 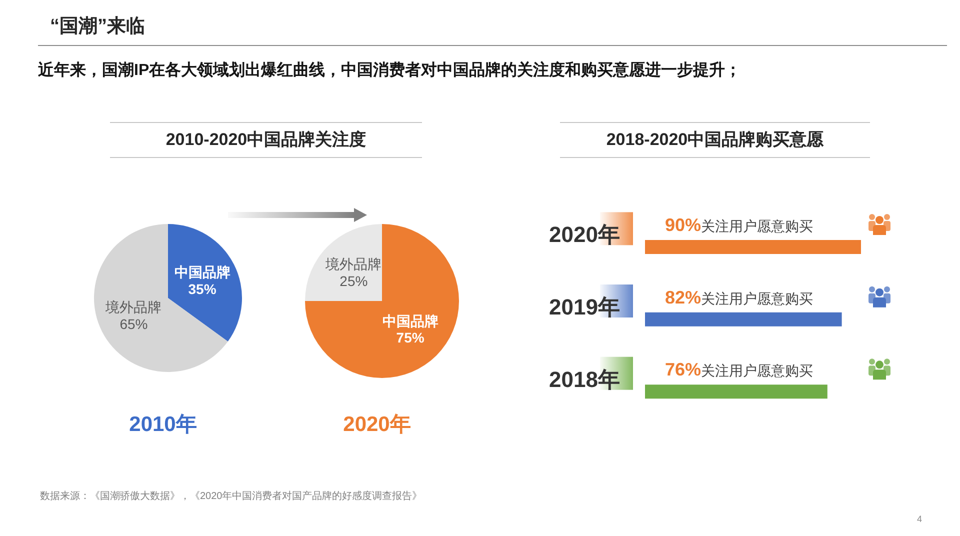 What do you see at coordinates (584, 307) in the screenshot?
I see `y-tick-label: 2019年` at bounding box center [584, 307].